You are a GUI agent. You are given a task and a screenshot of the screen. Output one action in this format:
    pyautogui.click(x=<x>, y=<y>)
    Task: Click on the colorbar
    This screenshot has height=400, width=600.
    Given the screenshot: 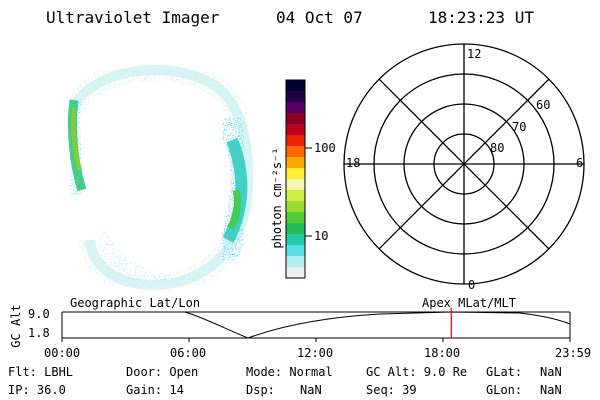 What is the action you would take?
    pyautogui.click(x=295, y=179)
    